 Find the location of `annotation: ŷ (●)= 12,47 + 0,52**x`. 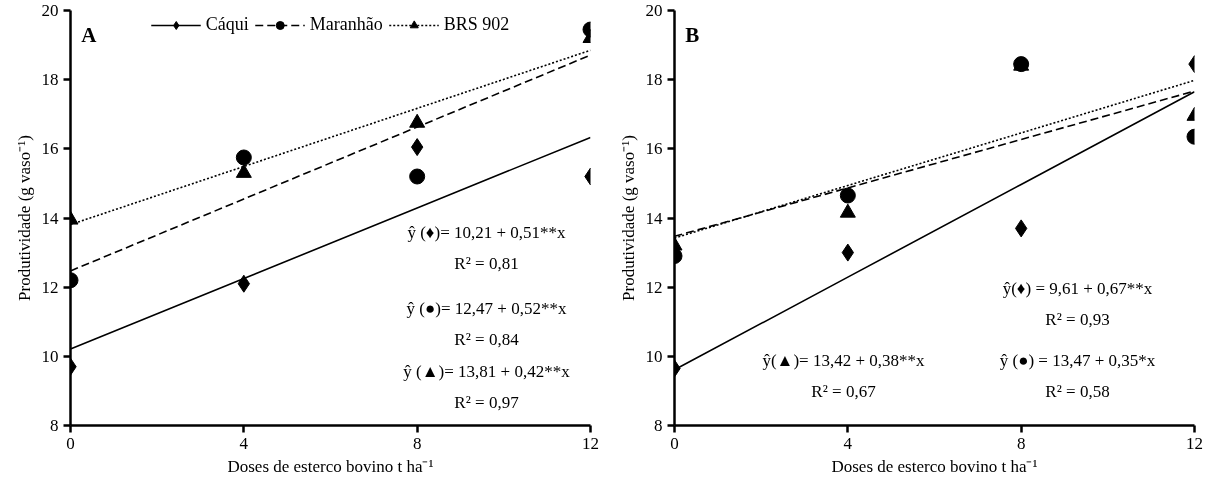

annotation: ŷ (●)= 12,47 + 0,52**x is located at coordinates (486, 309).